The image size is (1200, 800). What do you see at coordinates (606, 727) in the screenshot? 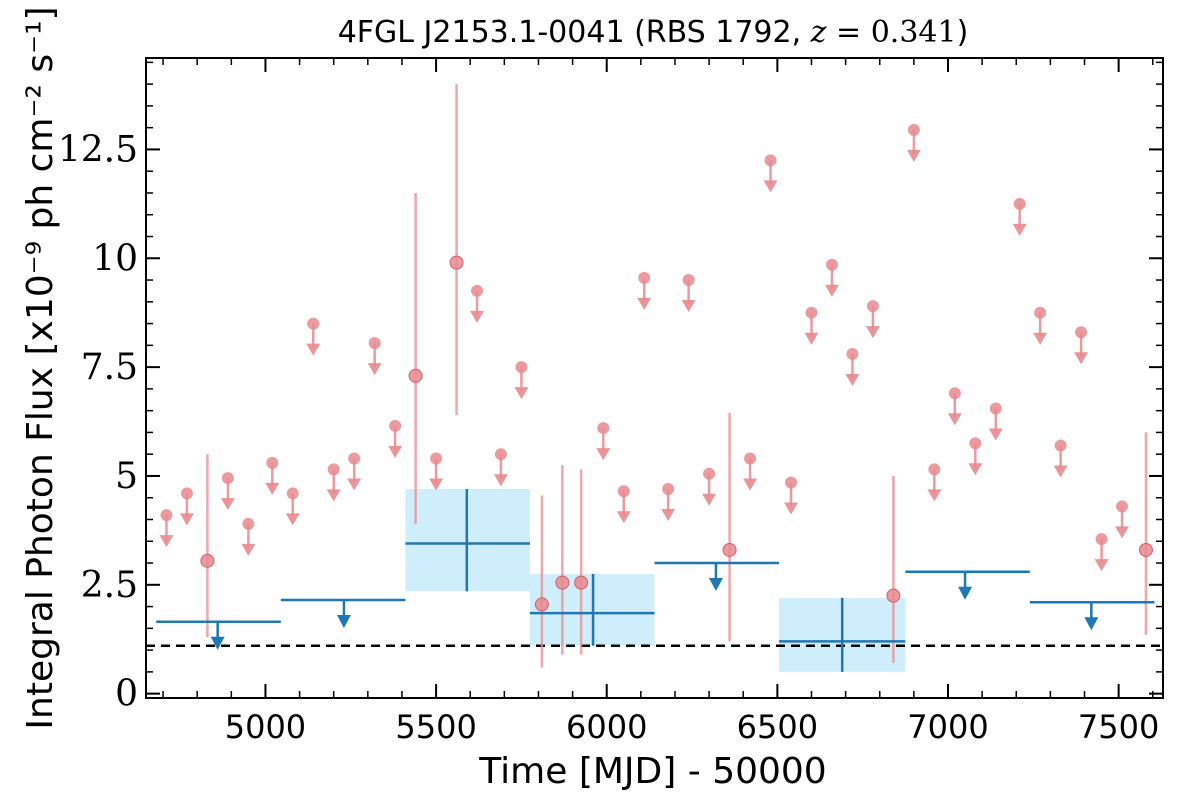
I see `x-tick-label: 6000` at bounding box center [606, 727].